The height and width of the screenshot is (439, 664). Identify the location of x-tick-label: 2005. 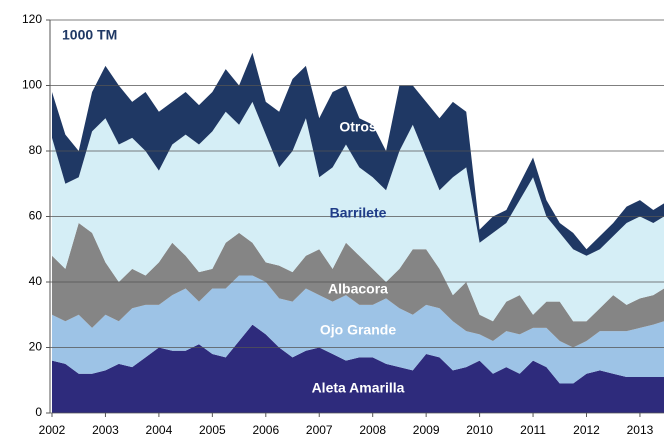
(212, 430).